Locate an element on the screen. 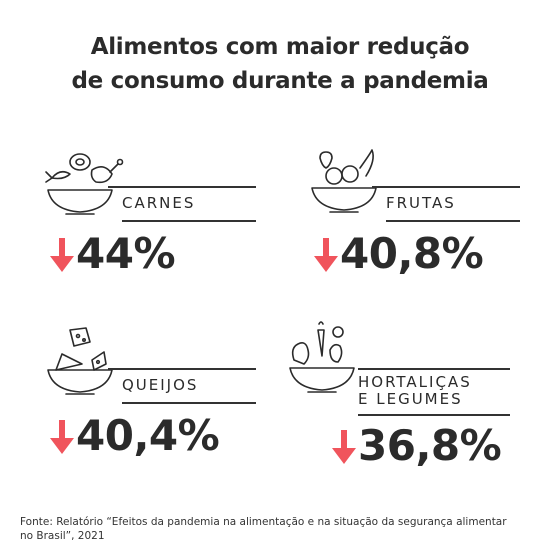  reduction-value: 40,8% is located at coordinates (412, 253).